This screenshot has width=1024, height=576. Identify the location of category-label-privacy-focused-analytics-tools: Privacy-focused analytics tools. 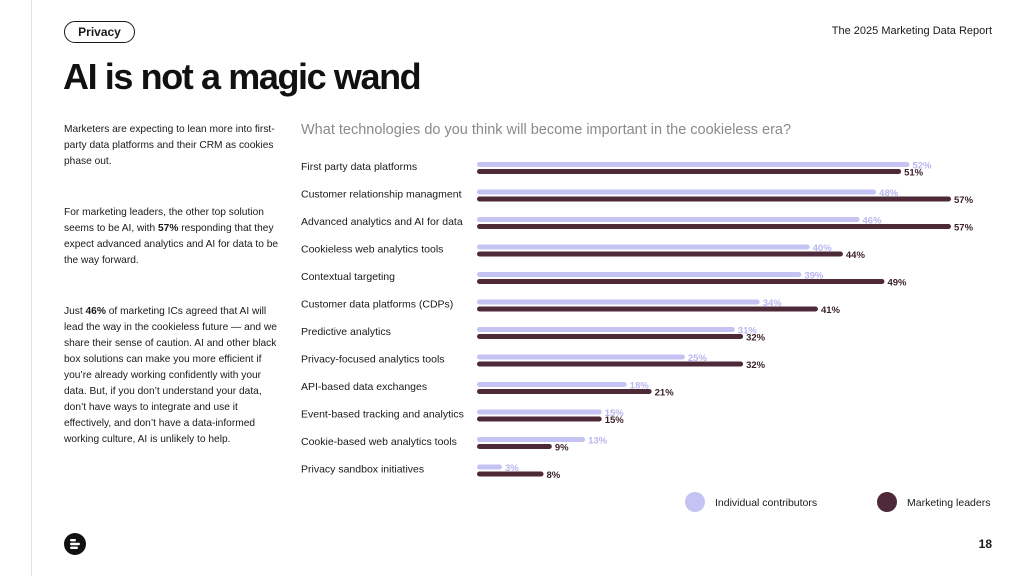
(373, 360).